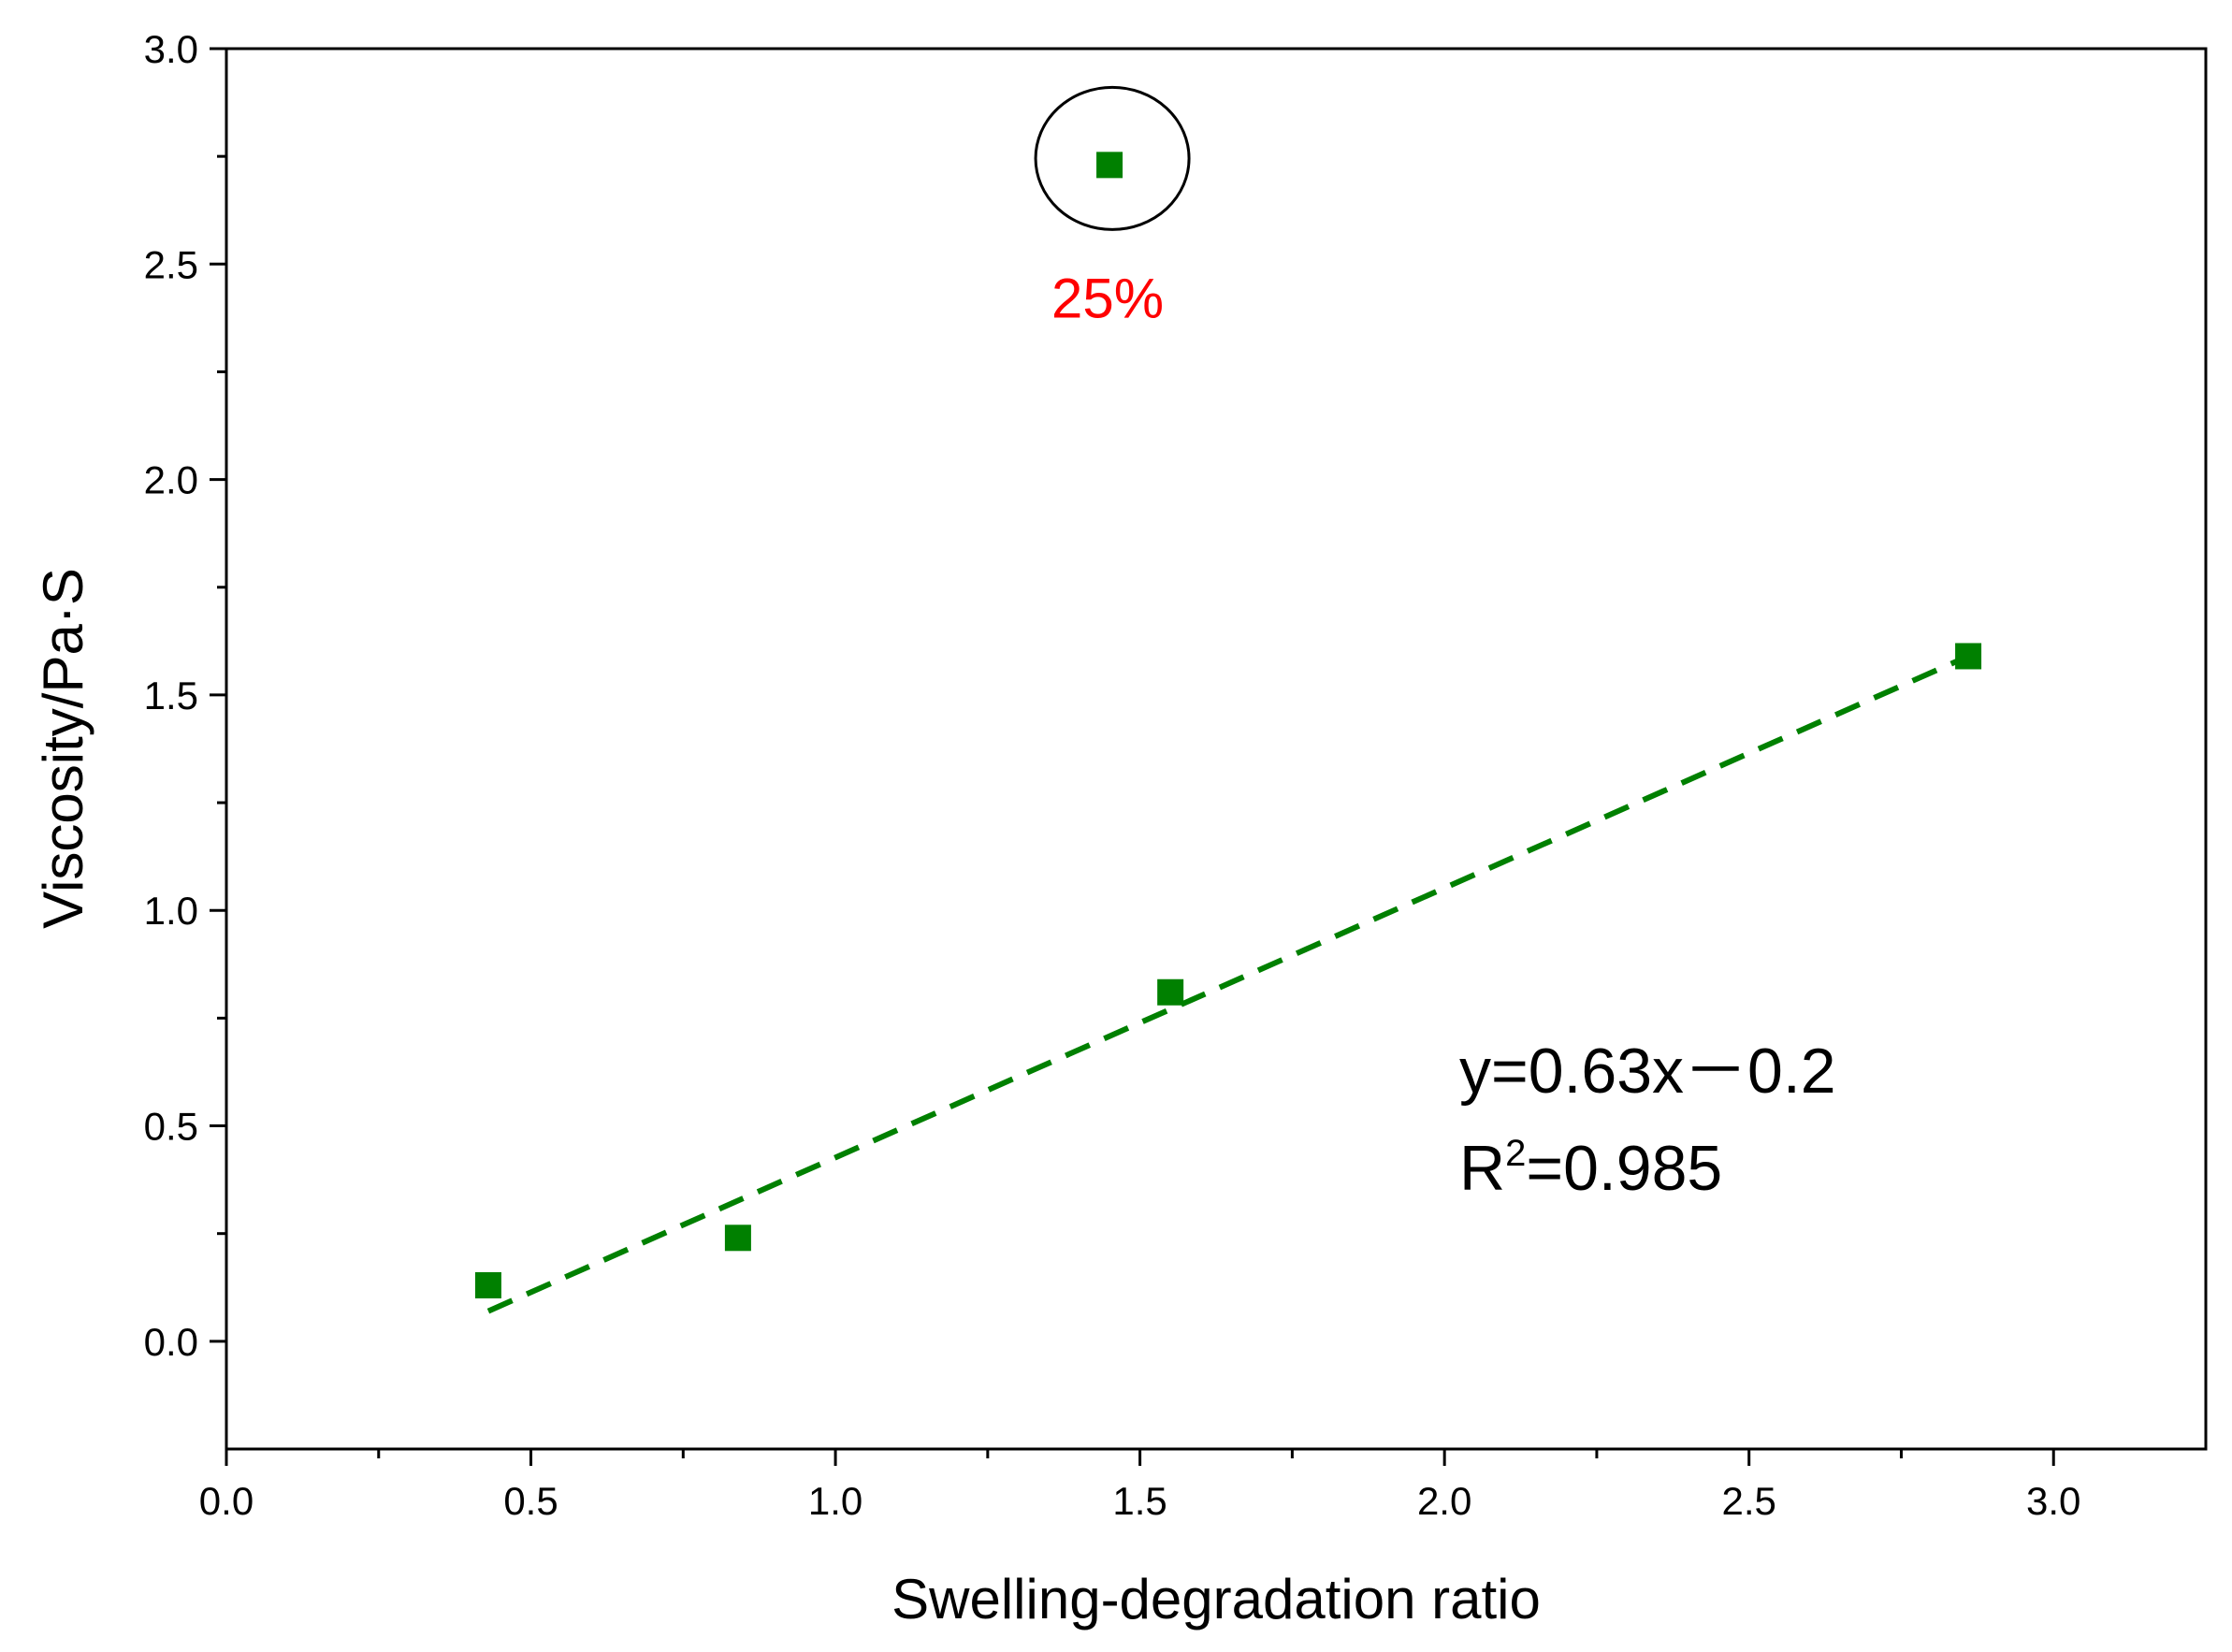 Image resolution: width=2232 pixels, height=1652 pixels. I want to click on x-tick-label: 1.5, so click(1139, 1501).